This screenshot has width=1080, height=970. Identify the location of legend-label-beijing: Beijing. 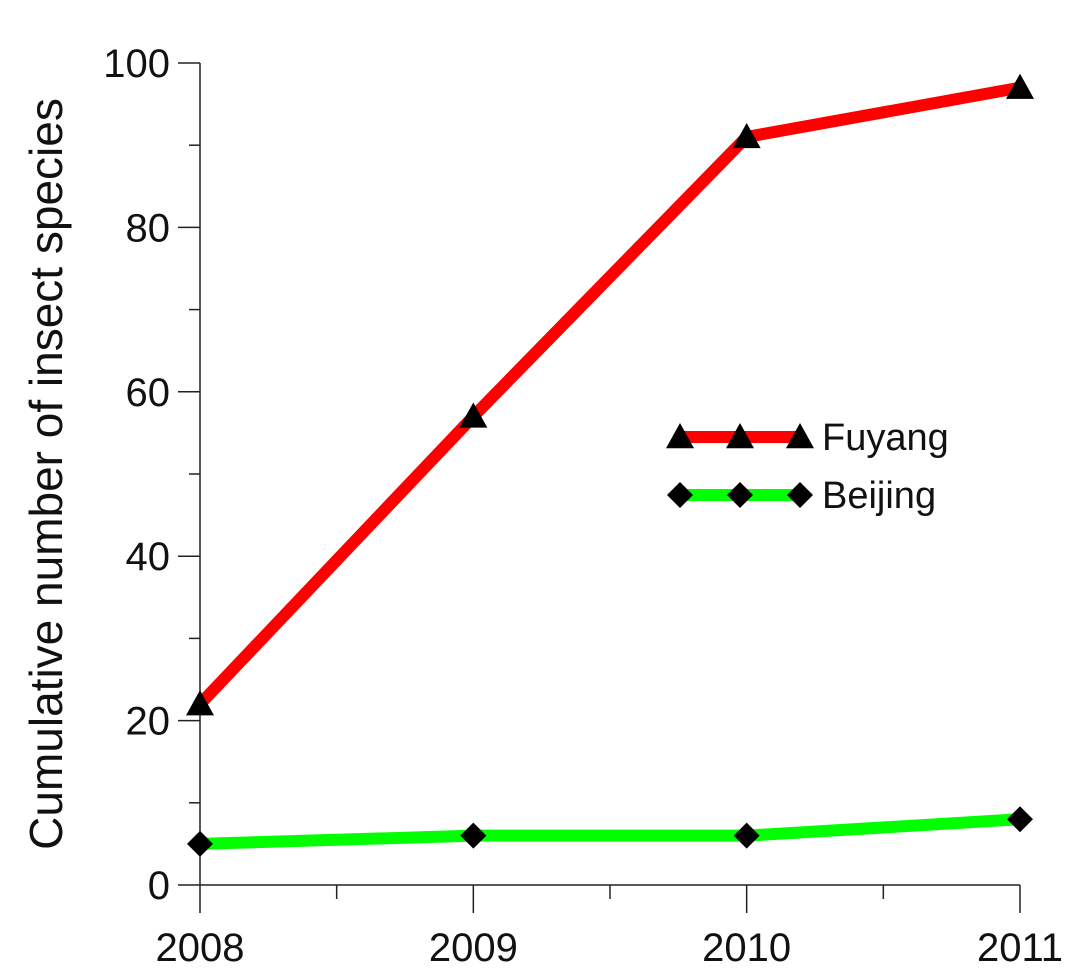
(879, 496).